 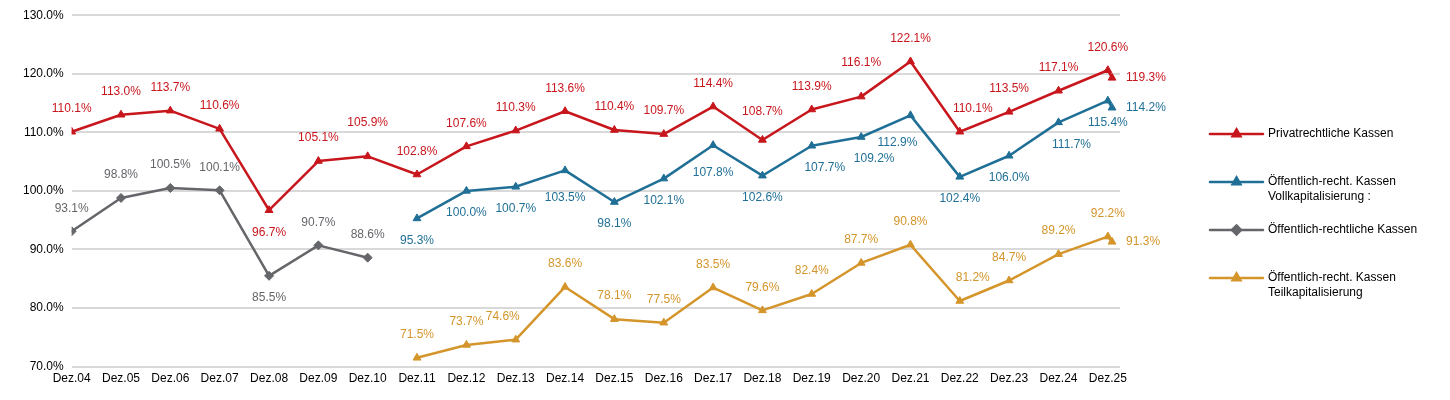 What do you see at coordinates (72, 207) in the screenshot?
I see `data-label: 93.1%` at bounding box center [72, 207].